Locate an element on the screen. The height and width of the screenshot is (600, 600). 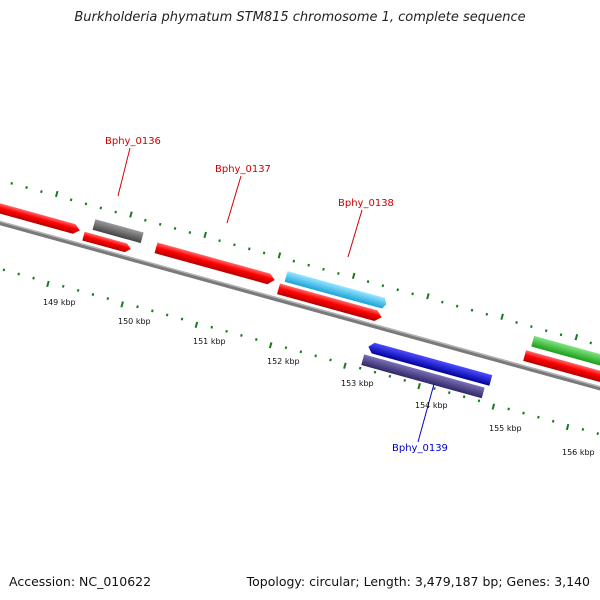
gene-arrow-blue-bphy0139 is located at coordinates (430, 363).